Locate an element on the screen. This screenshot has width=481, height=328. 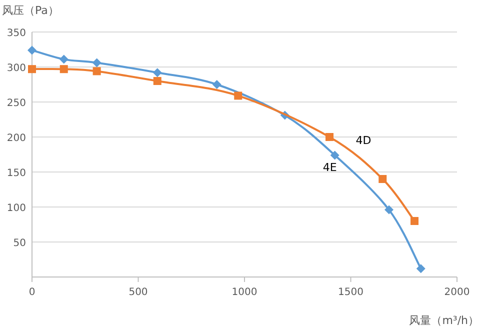
x-axis-title: 风量（m³/h） is located at coordinates (444, 320).